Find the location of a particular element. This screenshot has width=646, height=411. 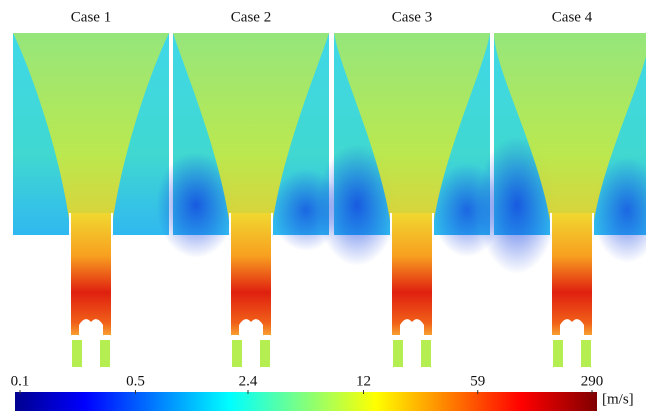

colorbar-tick-label: 0.1 is located at coordinates (20, 381).